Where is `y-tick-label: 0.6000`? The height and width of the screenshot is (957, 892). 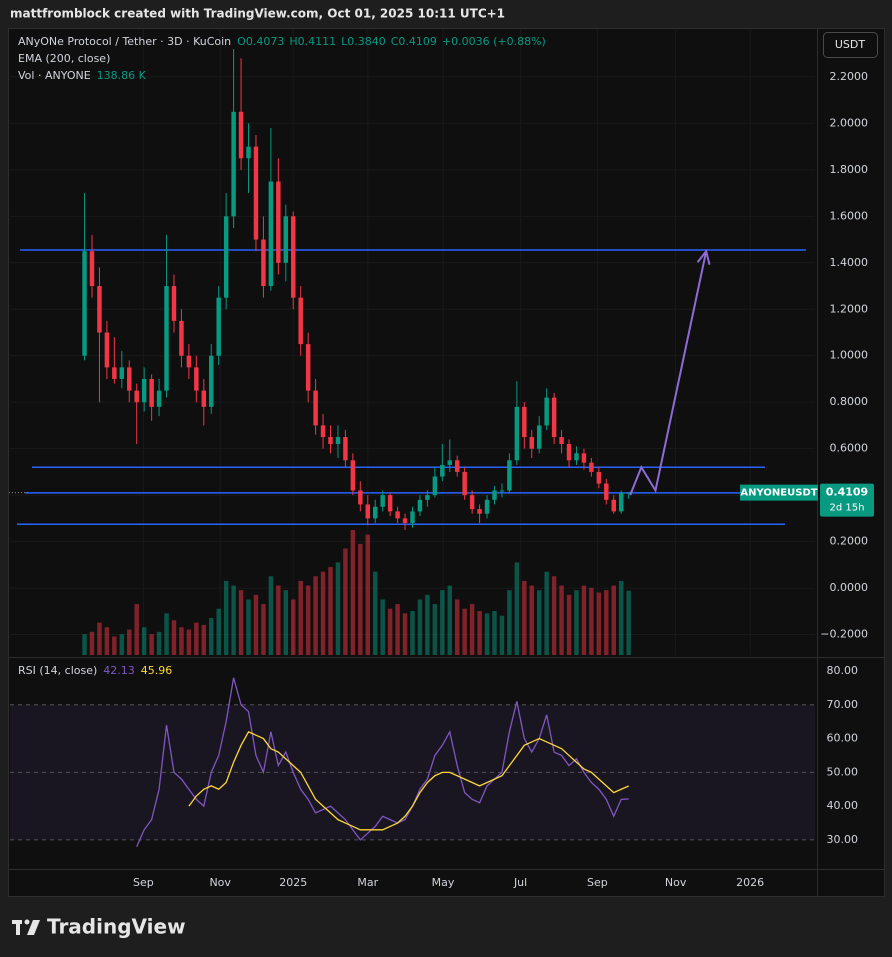
y-tick-label: 0.6000 is located at coordinates (849, 448).